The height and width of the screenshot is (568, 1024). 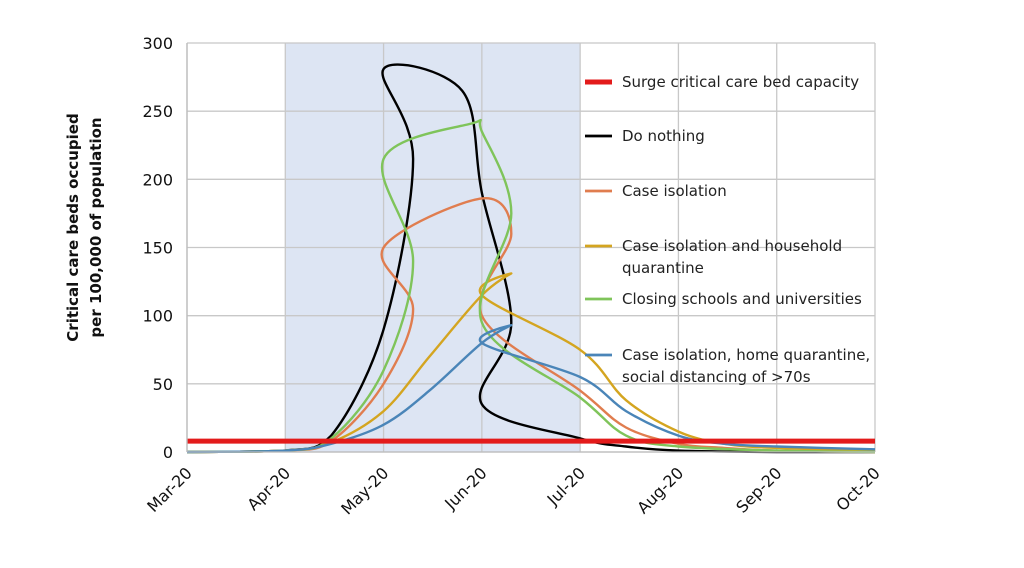 What do you see at coordinates (758, 489) in the screenshot?
I see `x-tick-label: Sep-20` at bounding box center [758, 489].